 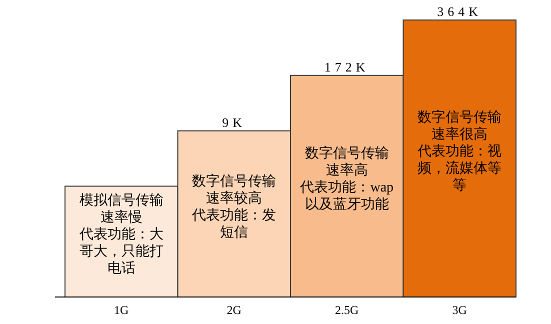 What do you see at coordinates (347, 310) in the screenshot?
I see `x-tick-label: 2.5G` at bounding box center [347, 310].